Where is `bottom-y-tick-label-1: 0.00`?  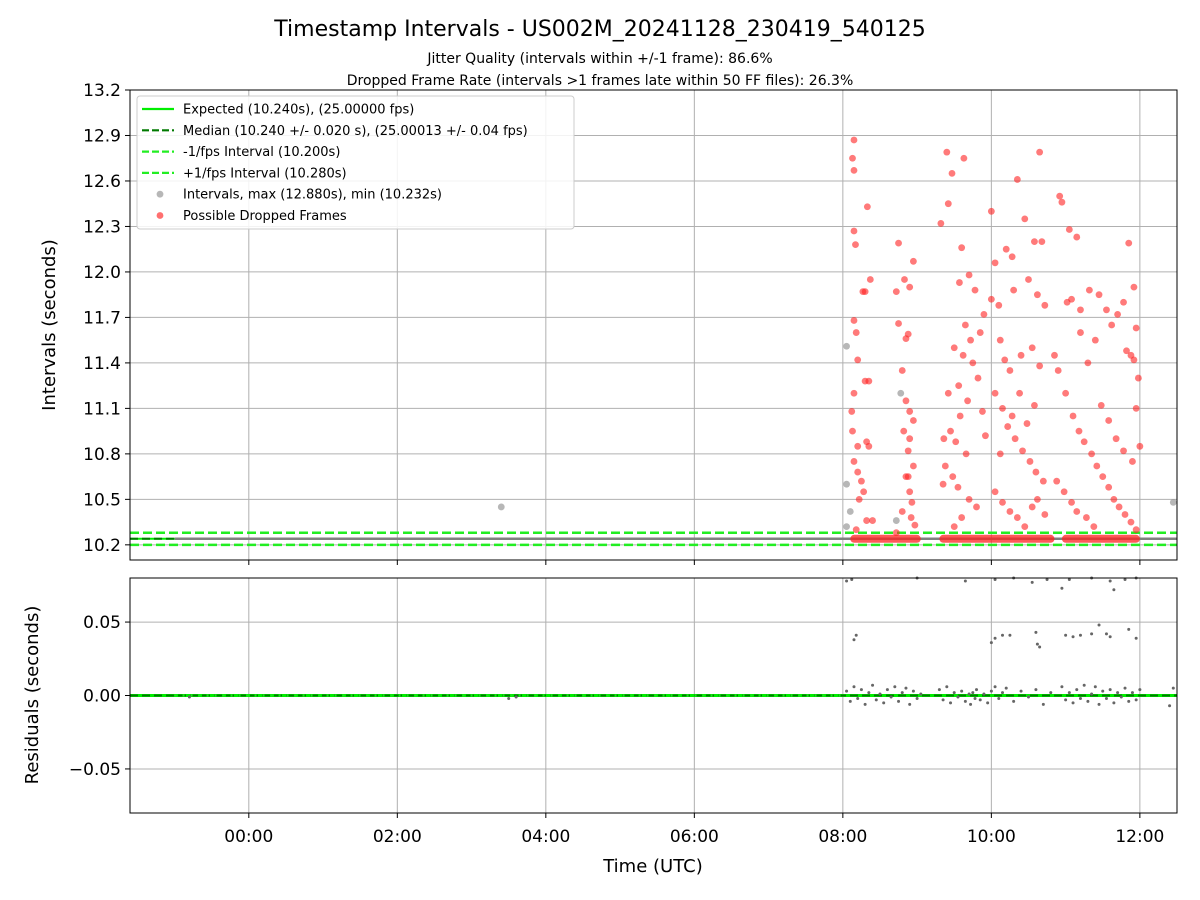
bottom-y-tick-label-1: 0.00 is located at coordinates (102, 697).